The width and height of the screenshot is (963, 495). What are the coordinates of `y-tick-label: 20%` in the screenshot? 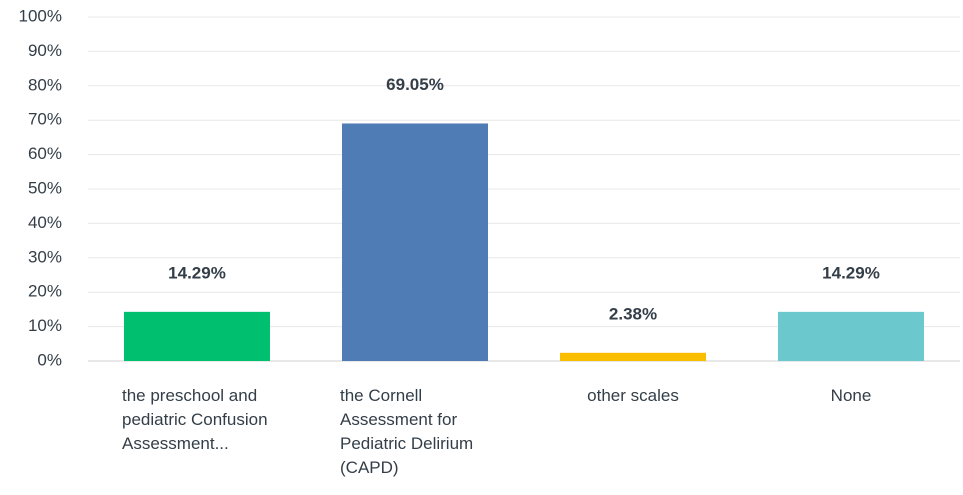 It's located at (45, 291).